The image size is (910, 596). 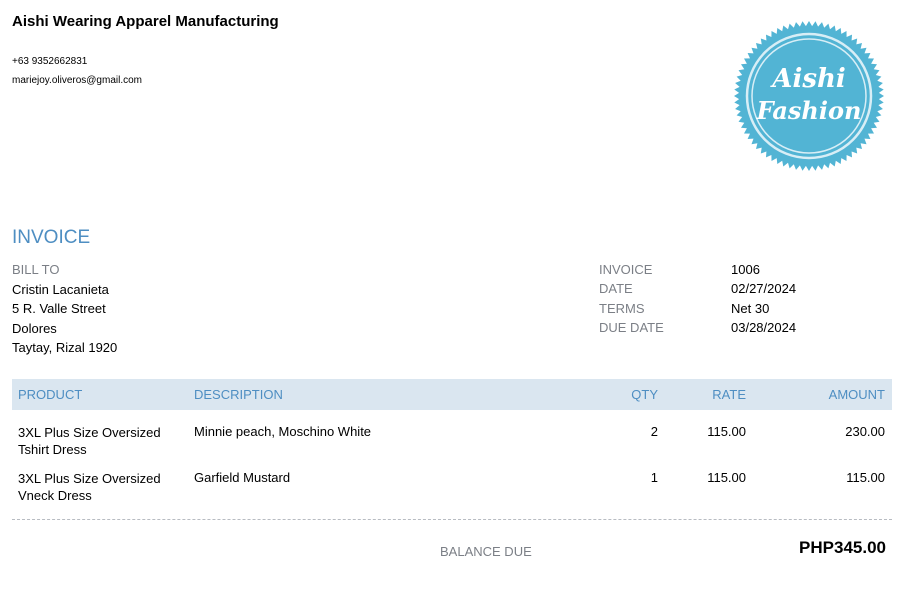 What do you see at coordinates (51, 237) in the screenshot?
I see `invoice-title: INVOICE` at bounding box center [51, 237].